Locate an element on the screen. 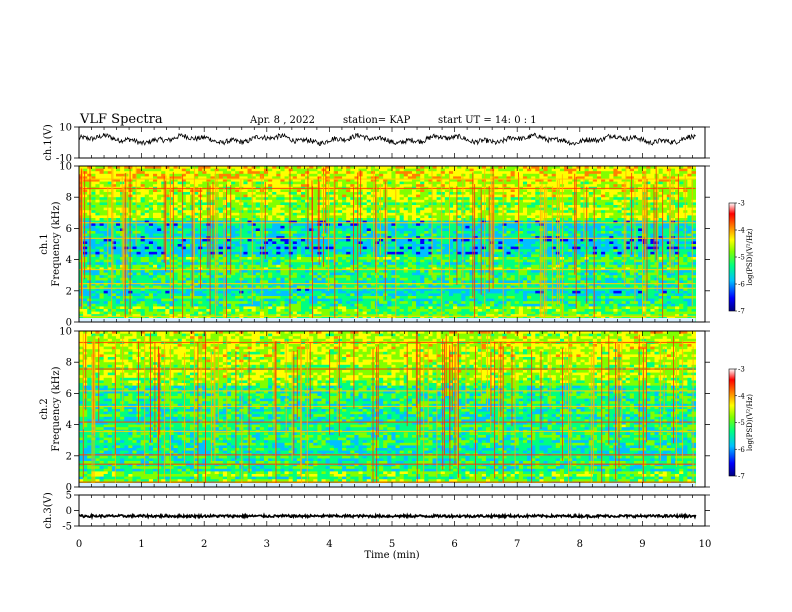 The height and width of the screenshot is (612, 792). start-time: start UT = 14: 0 : 1 is located at coordinates (487, 120).